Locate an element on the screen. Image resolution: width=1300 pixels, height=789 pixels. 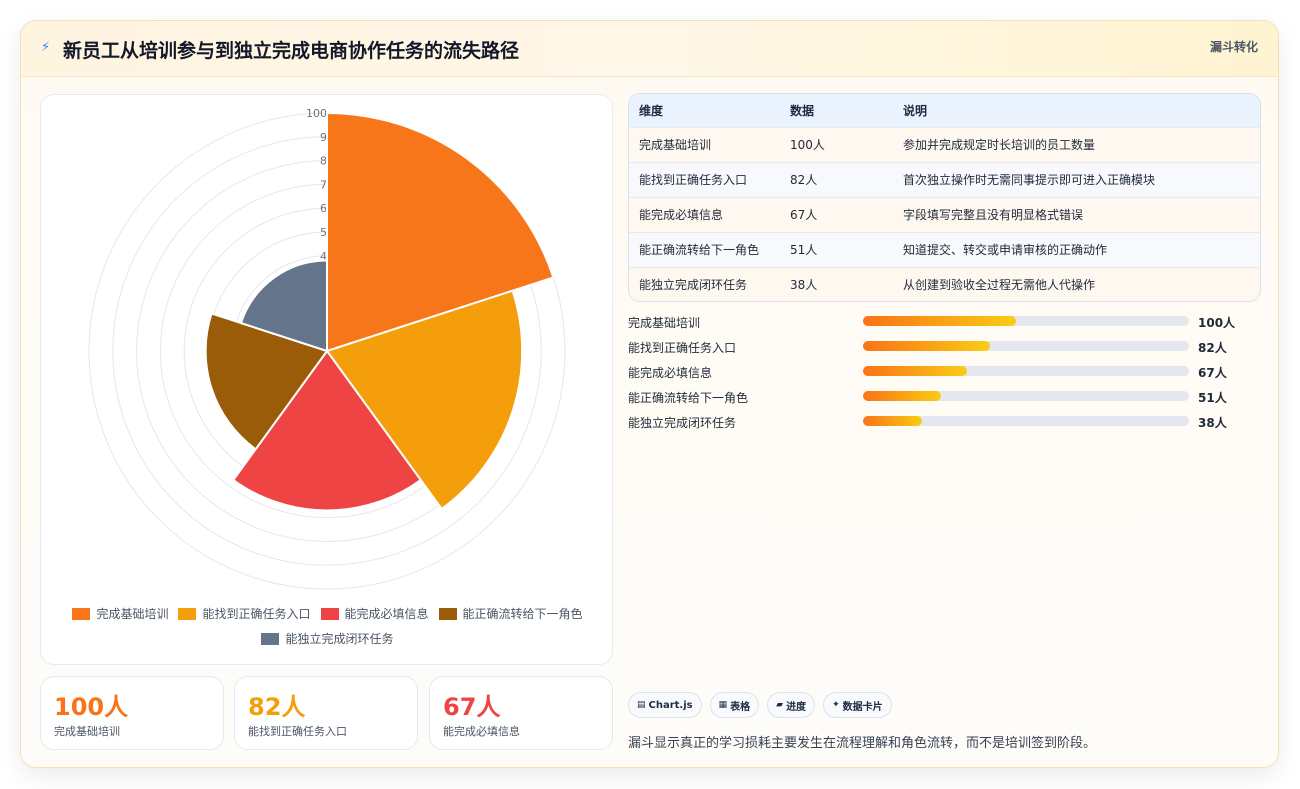
legend-label: 能独立完成闭环任务 is located at coordinates (339, 639).